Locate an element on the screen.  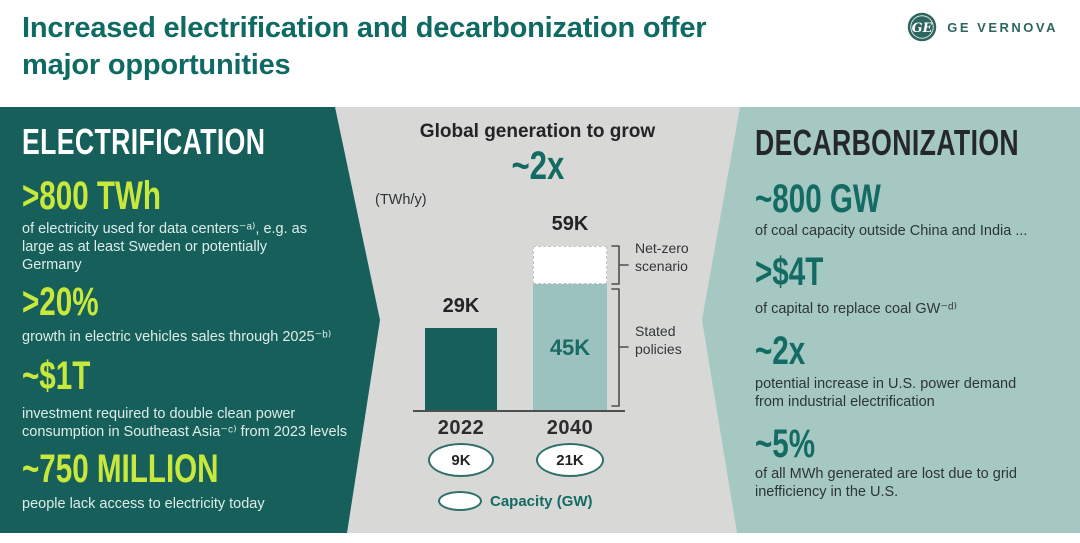
stat-access-value: ~750 MILLION is located at coordinates (120, 469).